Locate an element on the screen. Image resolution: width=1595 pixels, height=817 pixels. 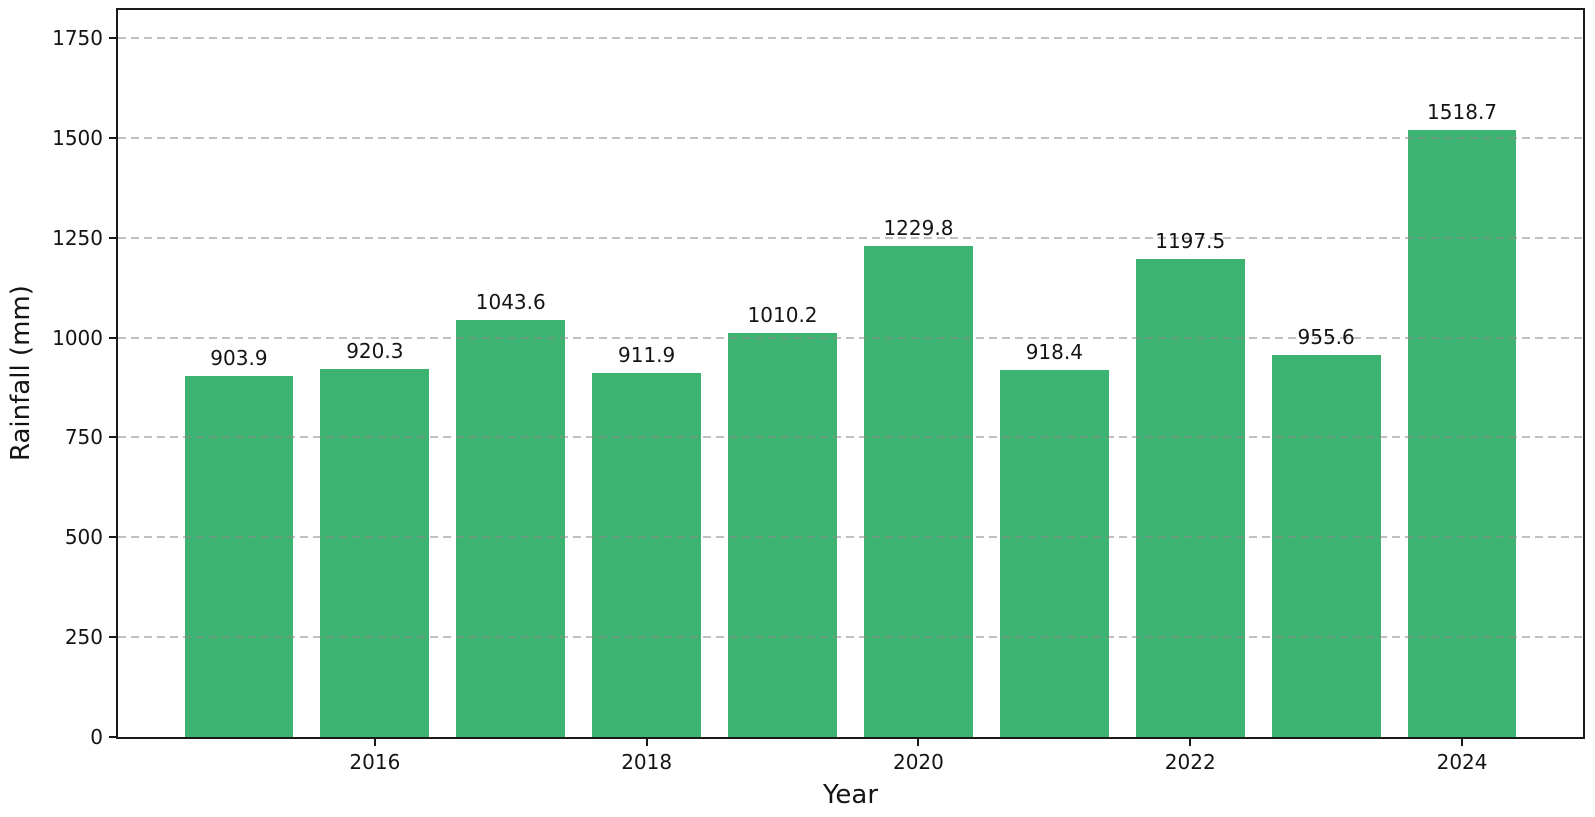
bar-value-label-2022: 1197.5 is located at coordinates (1190, 240).